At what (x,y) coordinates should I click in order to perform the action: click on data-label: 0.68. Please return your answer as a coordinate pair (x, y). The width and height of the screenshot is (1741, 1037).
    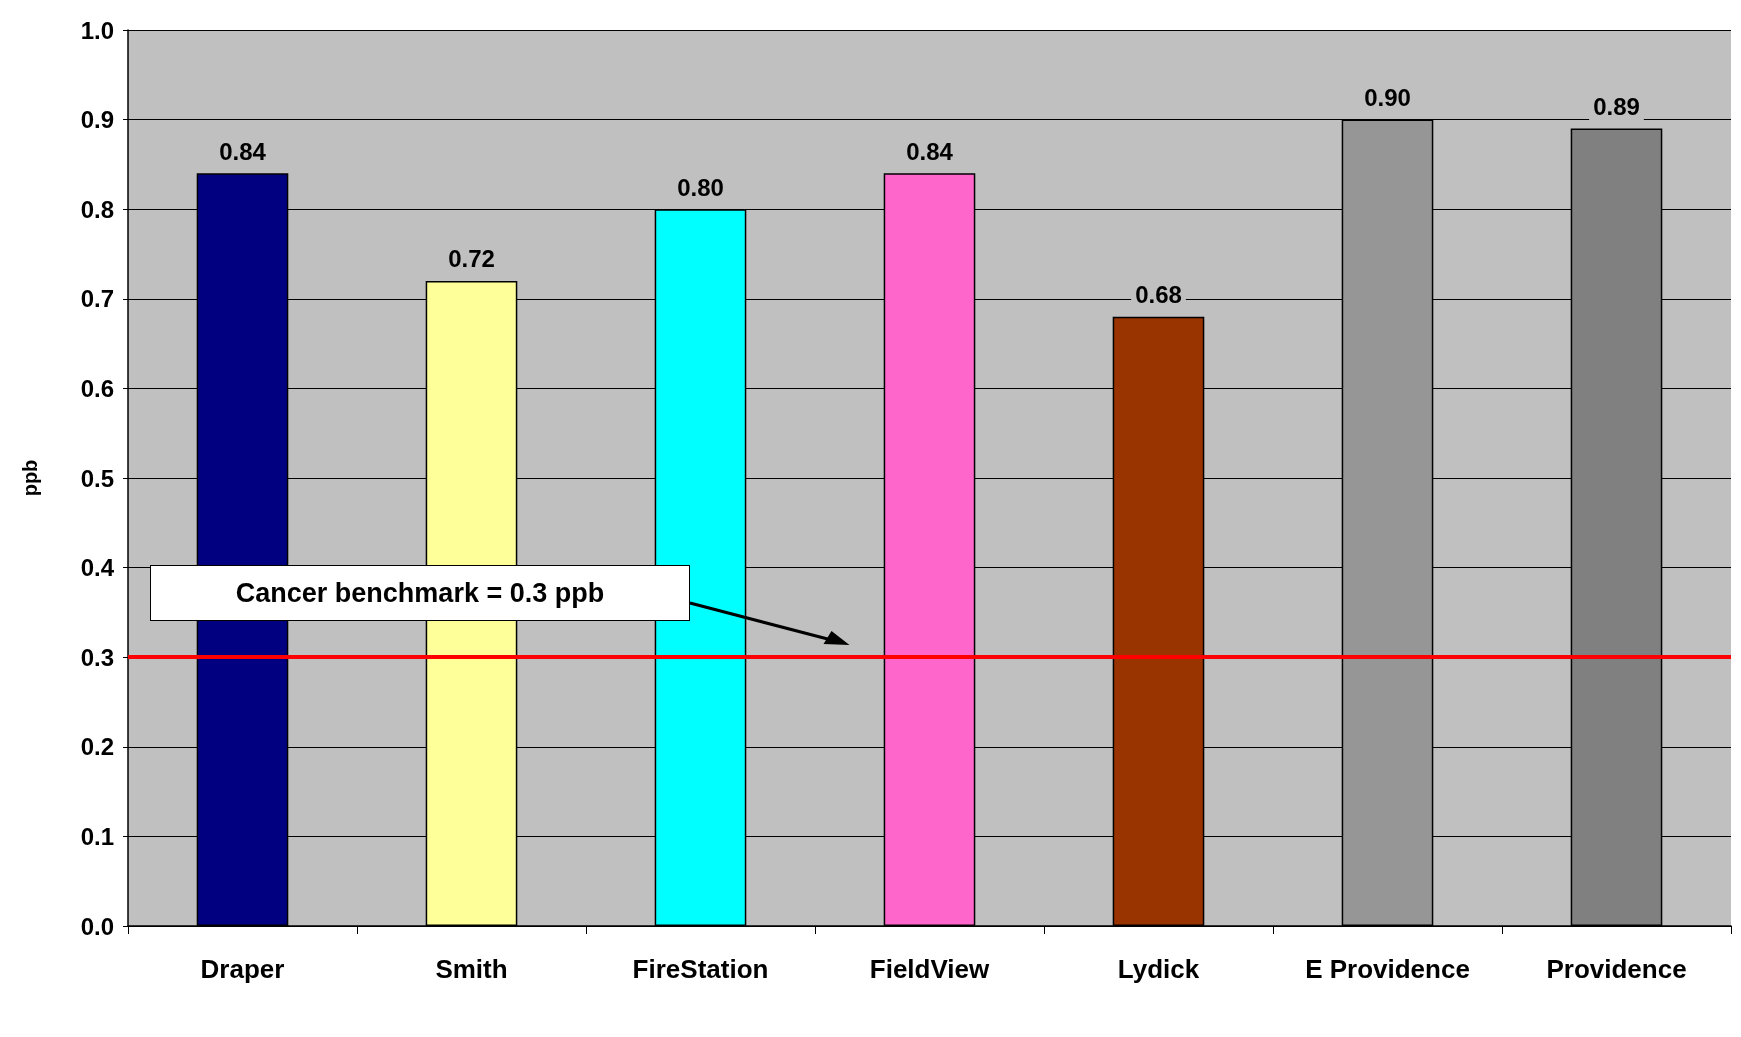
    Looking at the image, I should click on (1158, 295).